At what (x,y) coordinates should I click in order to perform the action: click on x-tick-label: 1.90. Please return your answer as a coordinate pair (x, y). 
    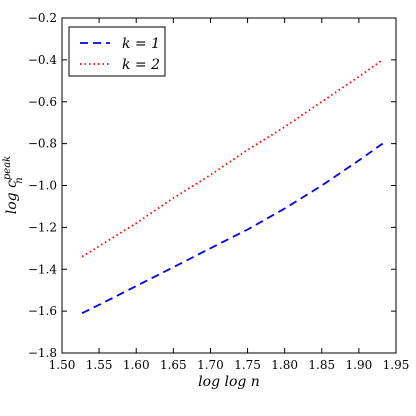
    Looking at the image, I should click on (359, 365).